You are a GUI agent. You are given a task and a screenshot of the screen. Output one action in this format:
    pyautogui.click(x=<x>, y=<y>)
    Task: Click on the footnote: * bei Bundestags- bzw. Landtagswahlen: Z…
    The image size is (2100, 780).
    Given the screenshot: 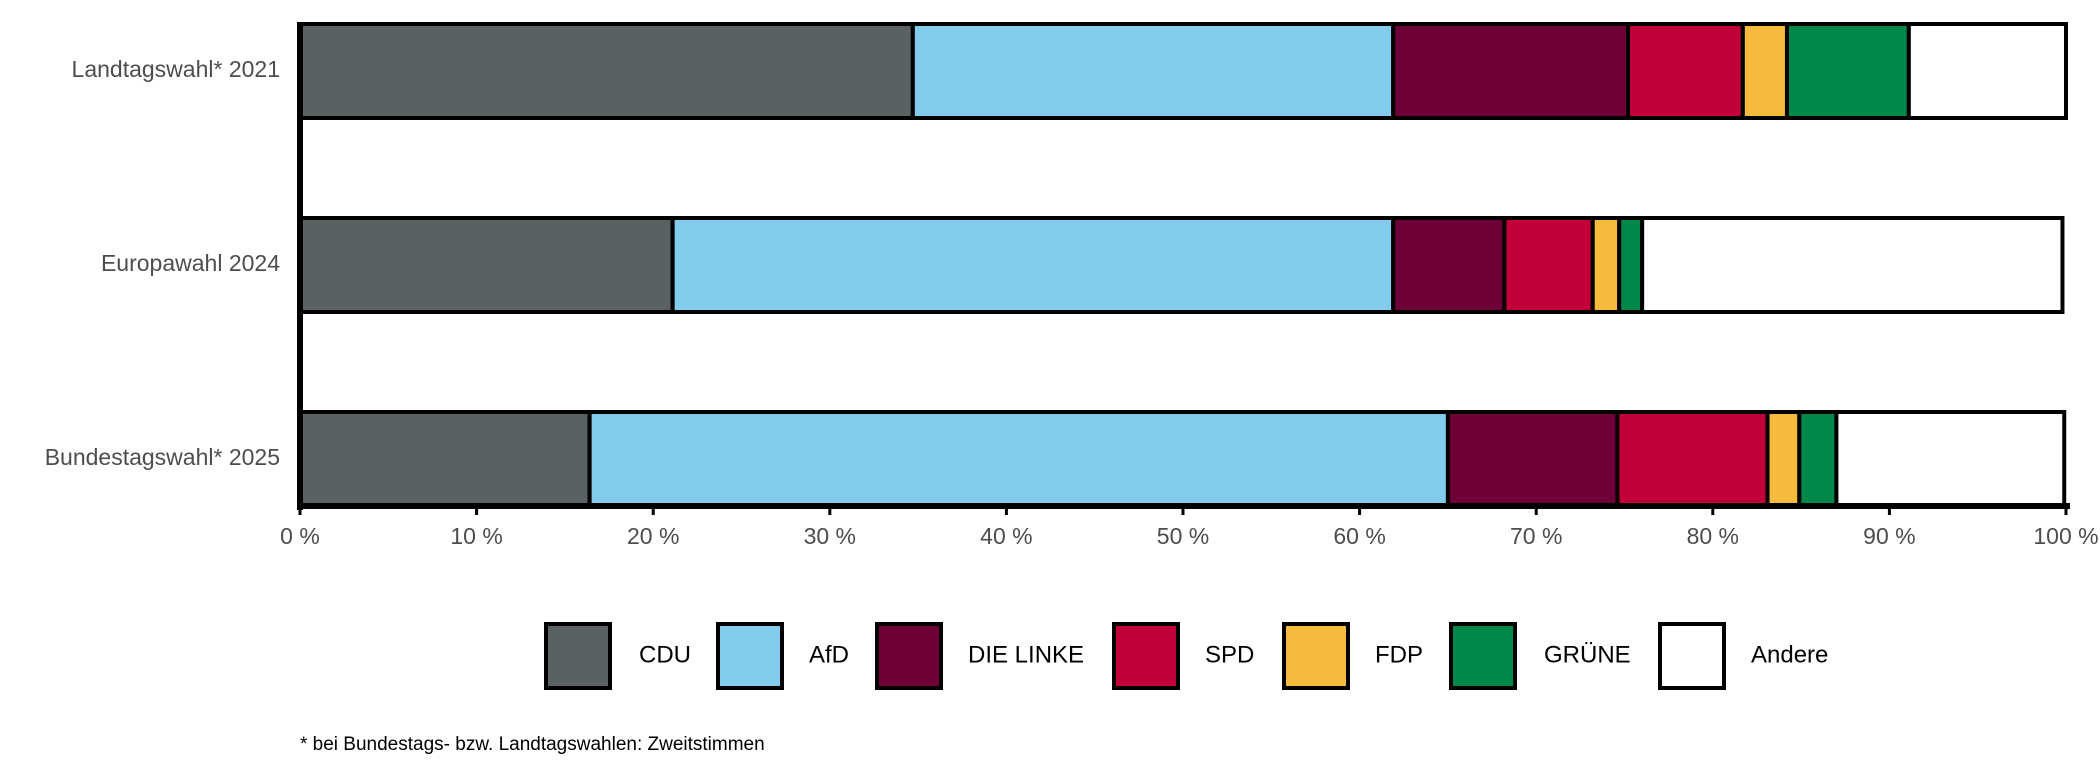 What is the action you would take?
    pyautogui.click(x=532, y=744)
    